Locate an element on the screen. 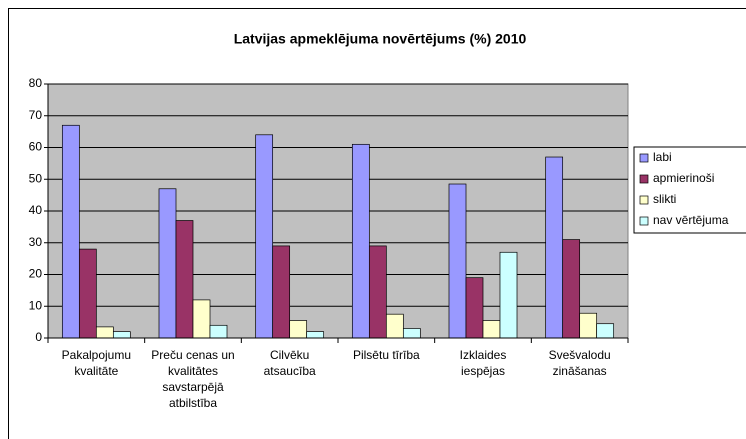  legend-label: nav vērtējuma is located at coordinates (691, 220).